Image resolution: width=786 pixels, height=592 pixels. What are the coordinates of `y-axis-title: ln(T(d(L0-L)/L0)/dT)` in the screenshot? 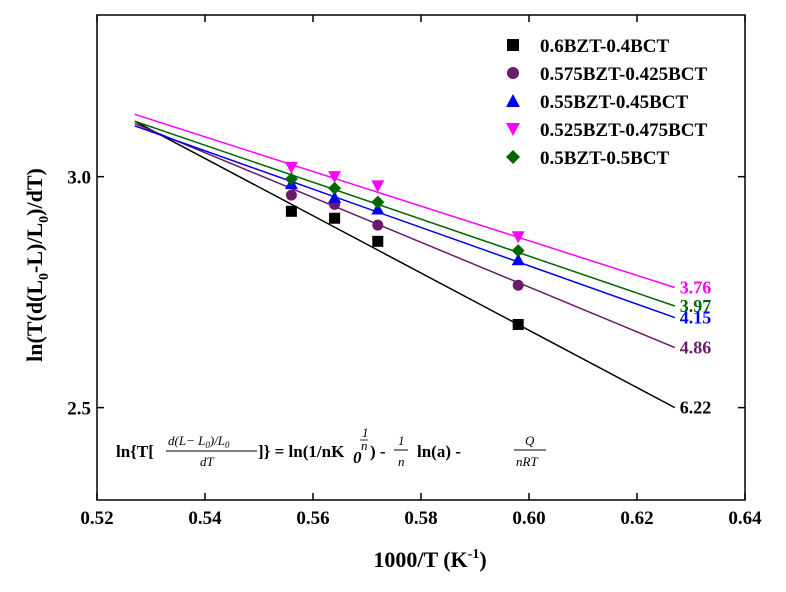 It's located at (37, 265).